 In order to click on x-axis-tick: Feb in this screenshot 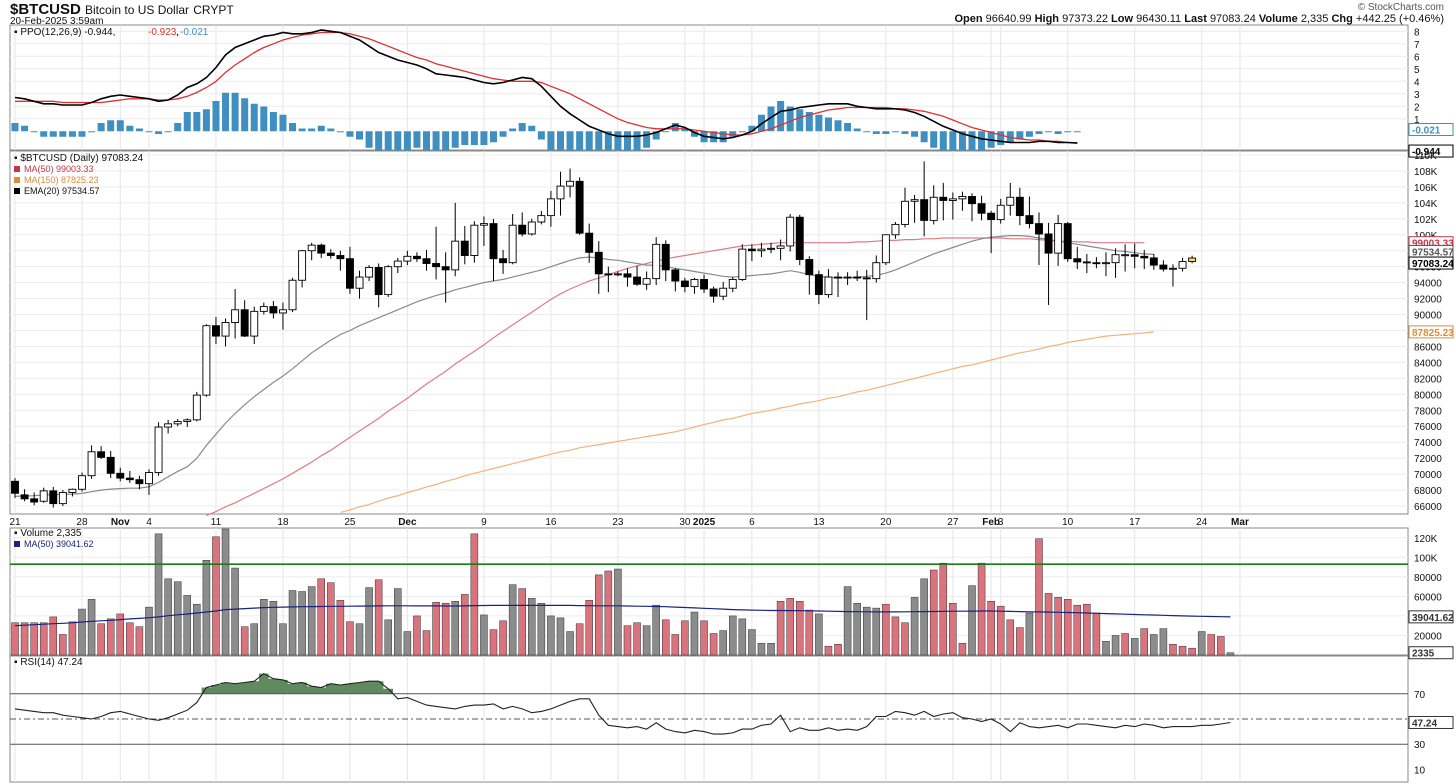, I will do `click(991, 522)`.